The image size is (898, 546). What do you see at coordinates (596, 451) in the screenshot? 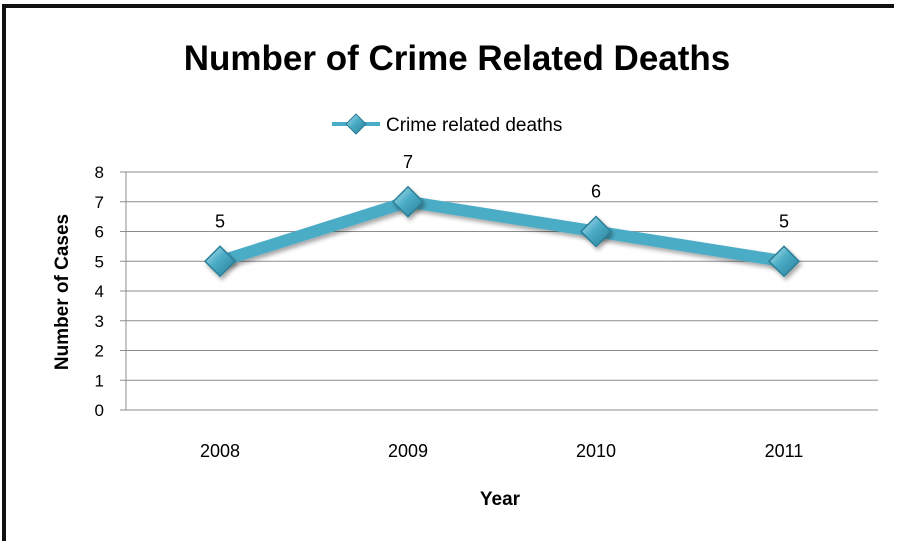
I see `x-tick-label: 2010` at bounding box center [596, 451].